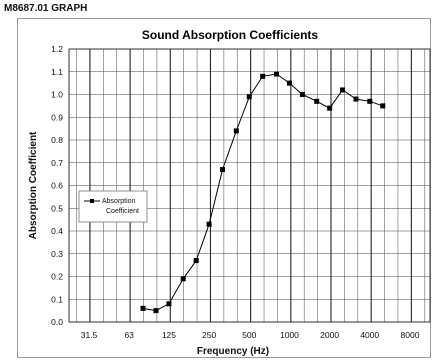 The height and width of the screenshot is (361, 433). What do you see at coordinates (57, 95) in the screenshot?
I see `y-tick-label: 1.0` at bounding box center [57, 95].